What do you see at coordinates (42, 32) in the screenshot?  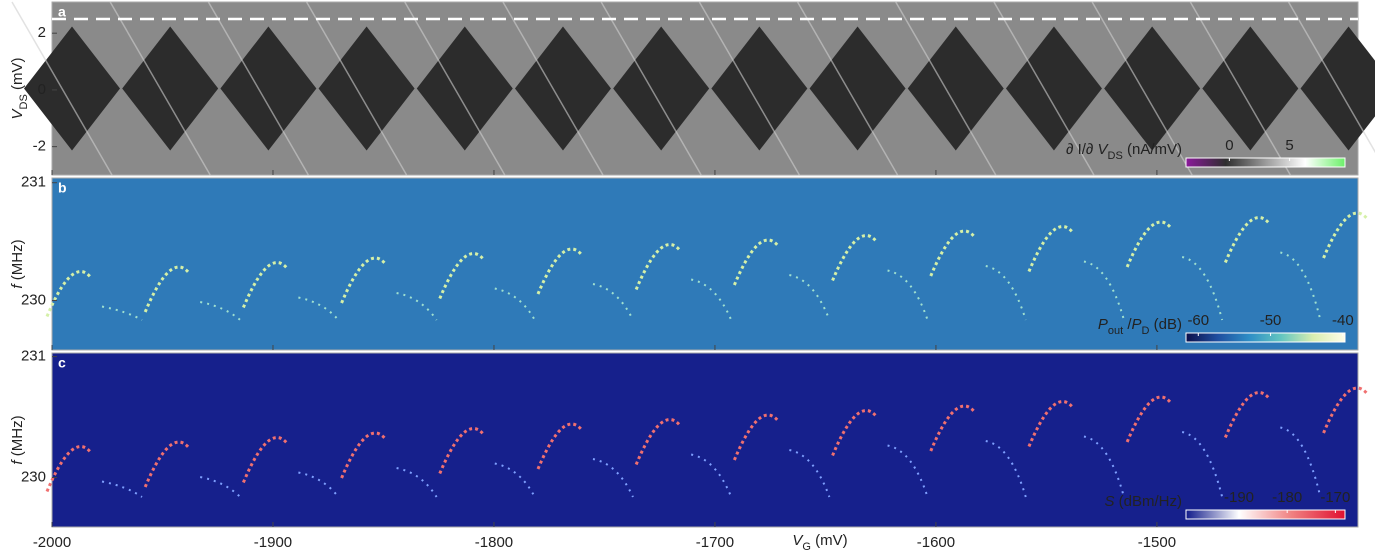 I see `y-tick-label: 2` at bounding box center [42, 32].